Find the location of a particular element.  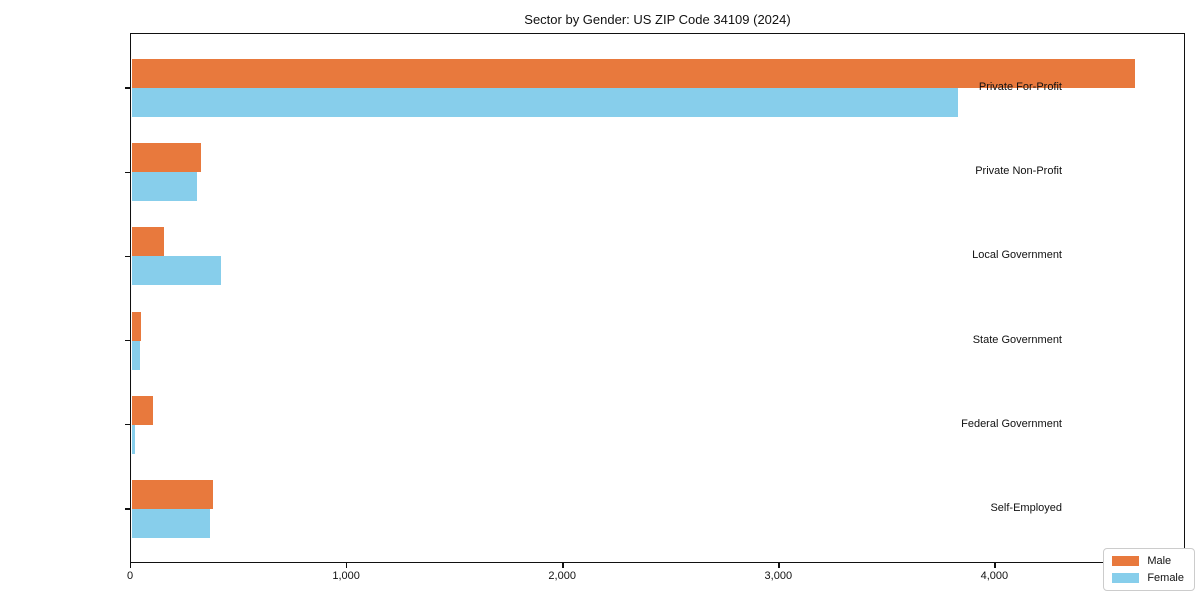

male-series-swatch is located at coordinates (1126, 561).